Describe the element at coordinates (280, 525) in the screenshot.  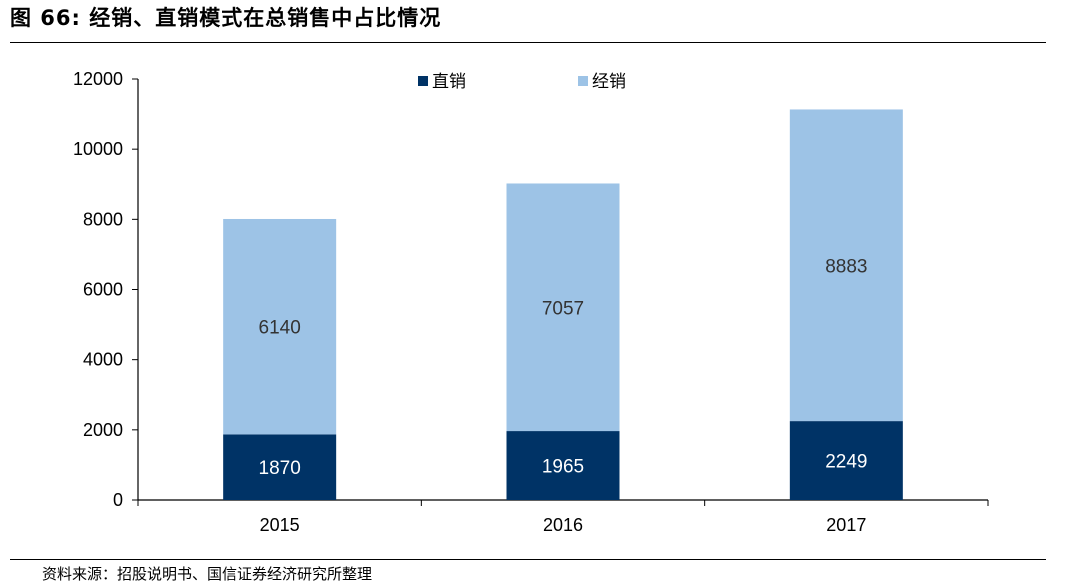
I see `x-tick-label: 2015` at that location.